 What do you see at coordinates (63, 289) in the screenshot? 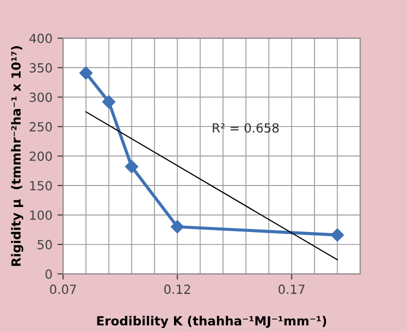
I see `x-tick-label: 0.07` at bounding box center [63, 289].